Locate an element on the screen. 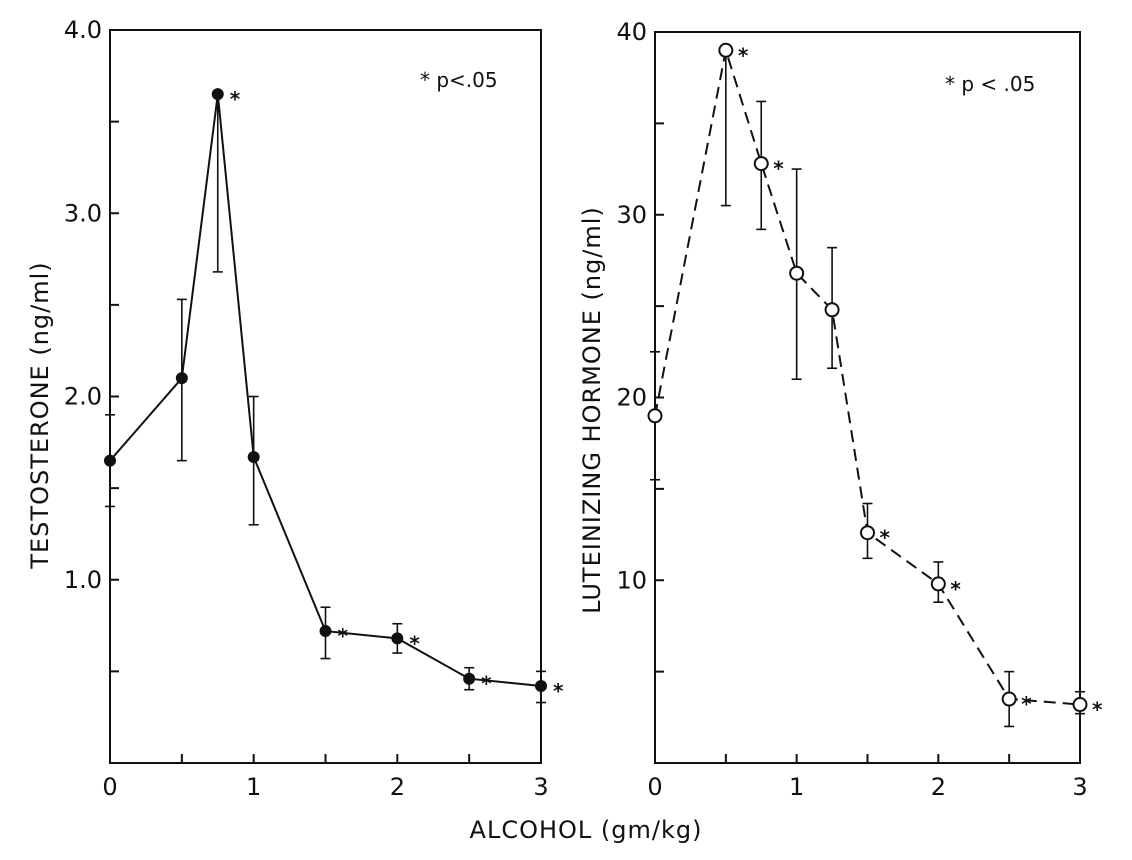  y-tick-label: 2.0 is located at coordinates (83, 397).